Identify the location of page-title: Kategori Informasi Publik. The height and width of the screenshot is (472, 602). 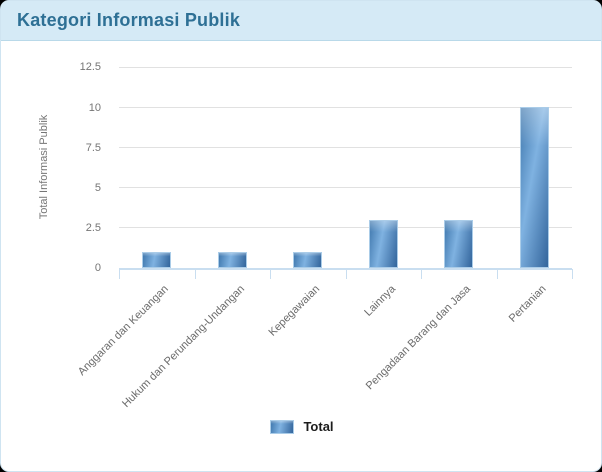
(129, 20).